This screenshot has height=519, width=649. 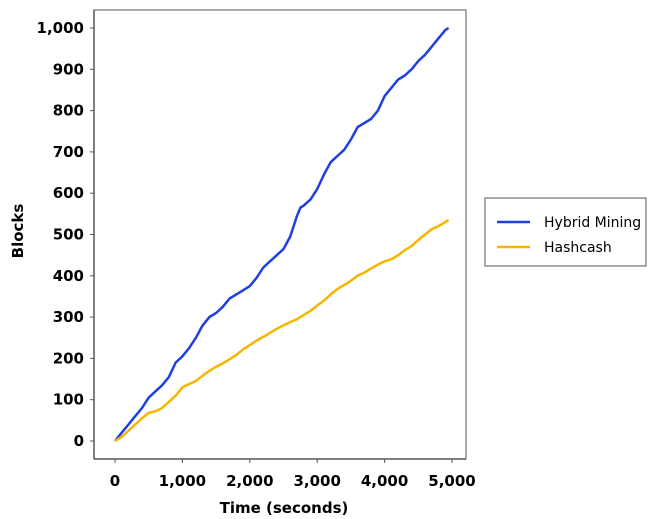 What do you see at coordinates (18, 231) in the screenshot?
I see `y-axis-title: Blocks` at bounding box center [18, 231].